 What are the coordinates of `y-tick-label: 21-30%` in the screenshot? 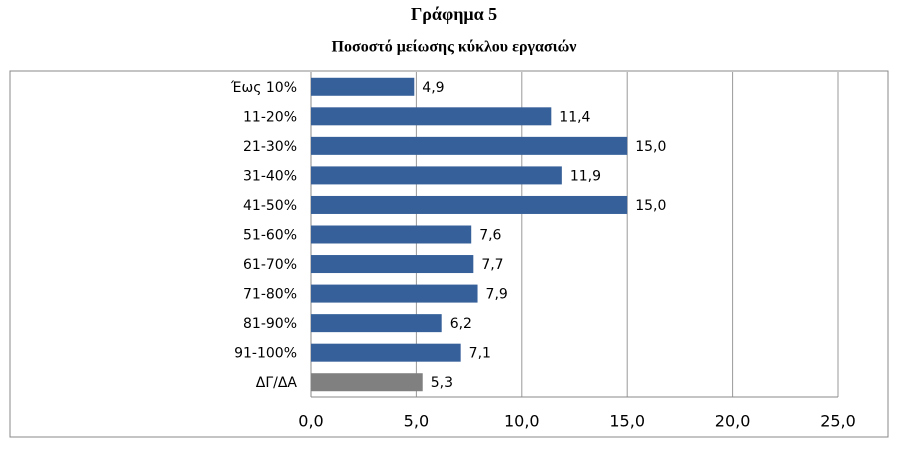 It's located at (270, 147).